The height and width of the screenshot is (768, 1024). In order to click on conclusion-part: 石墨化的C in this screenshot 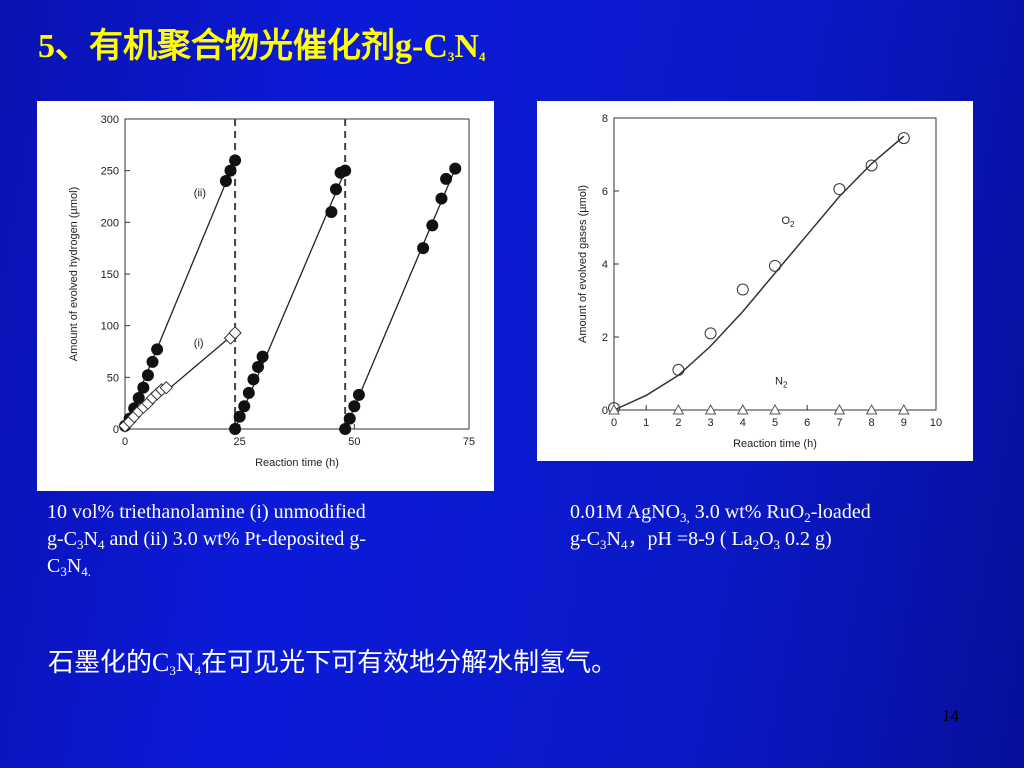, I will do `click(109, 662)`.